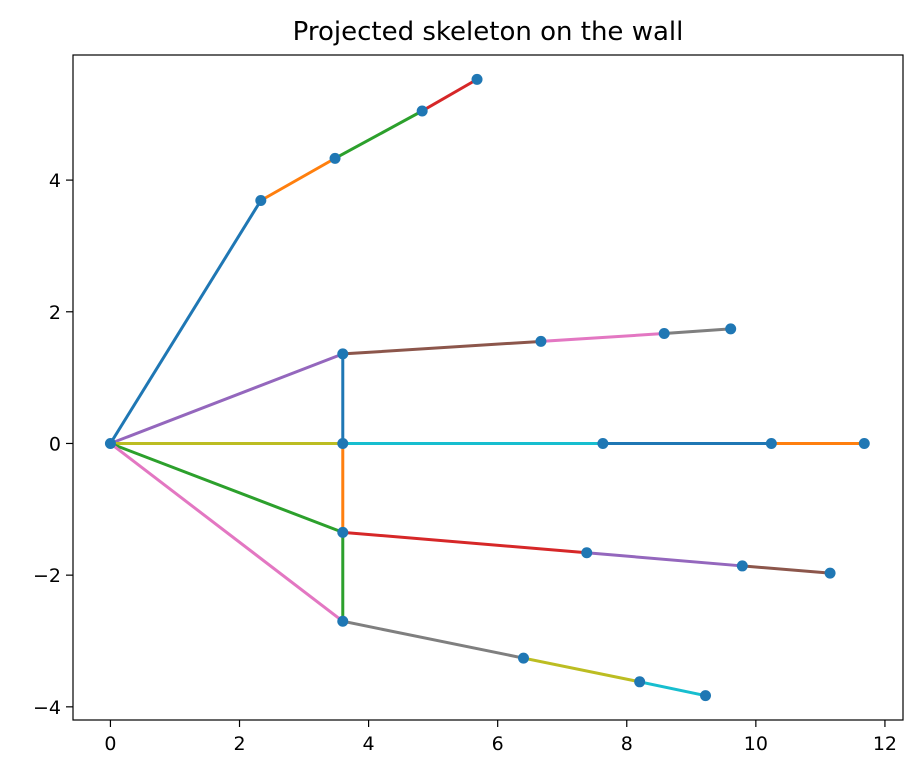 This screenshot has height=780, width=920. Describe the element at coordinates (627, 744) in the screenshot. I see `x-tick-label: 8` at that location.